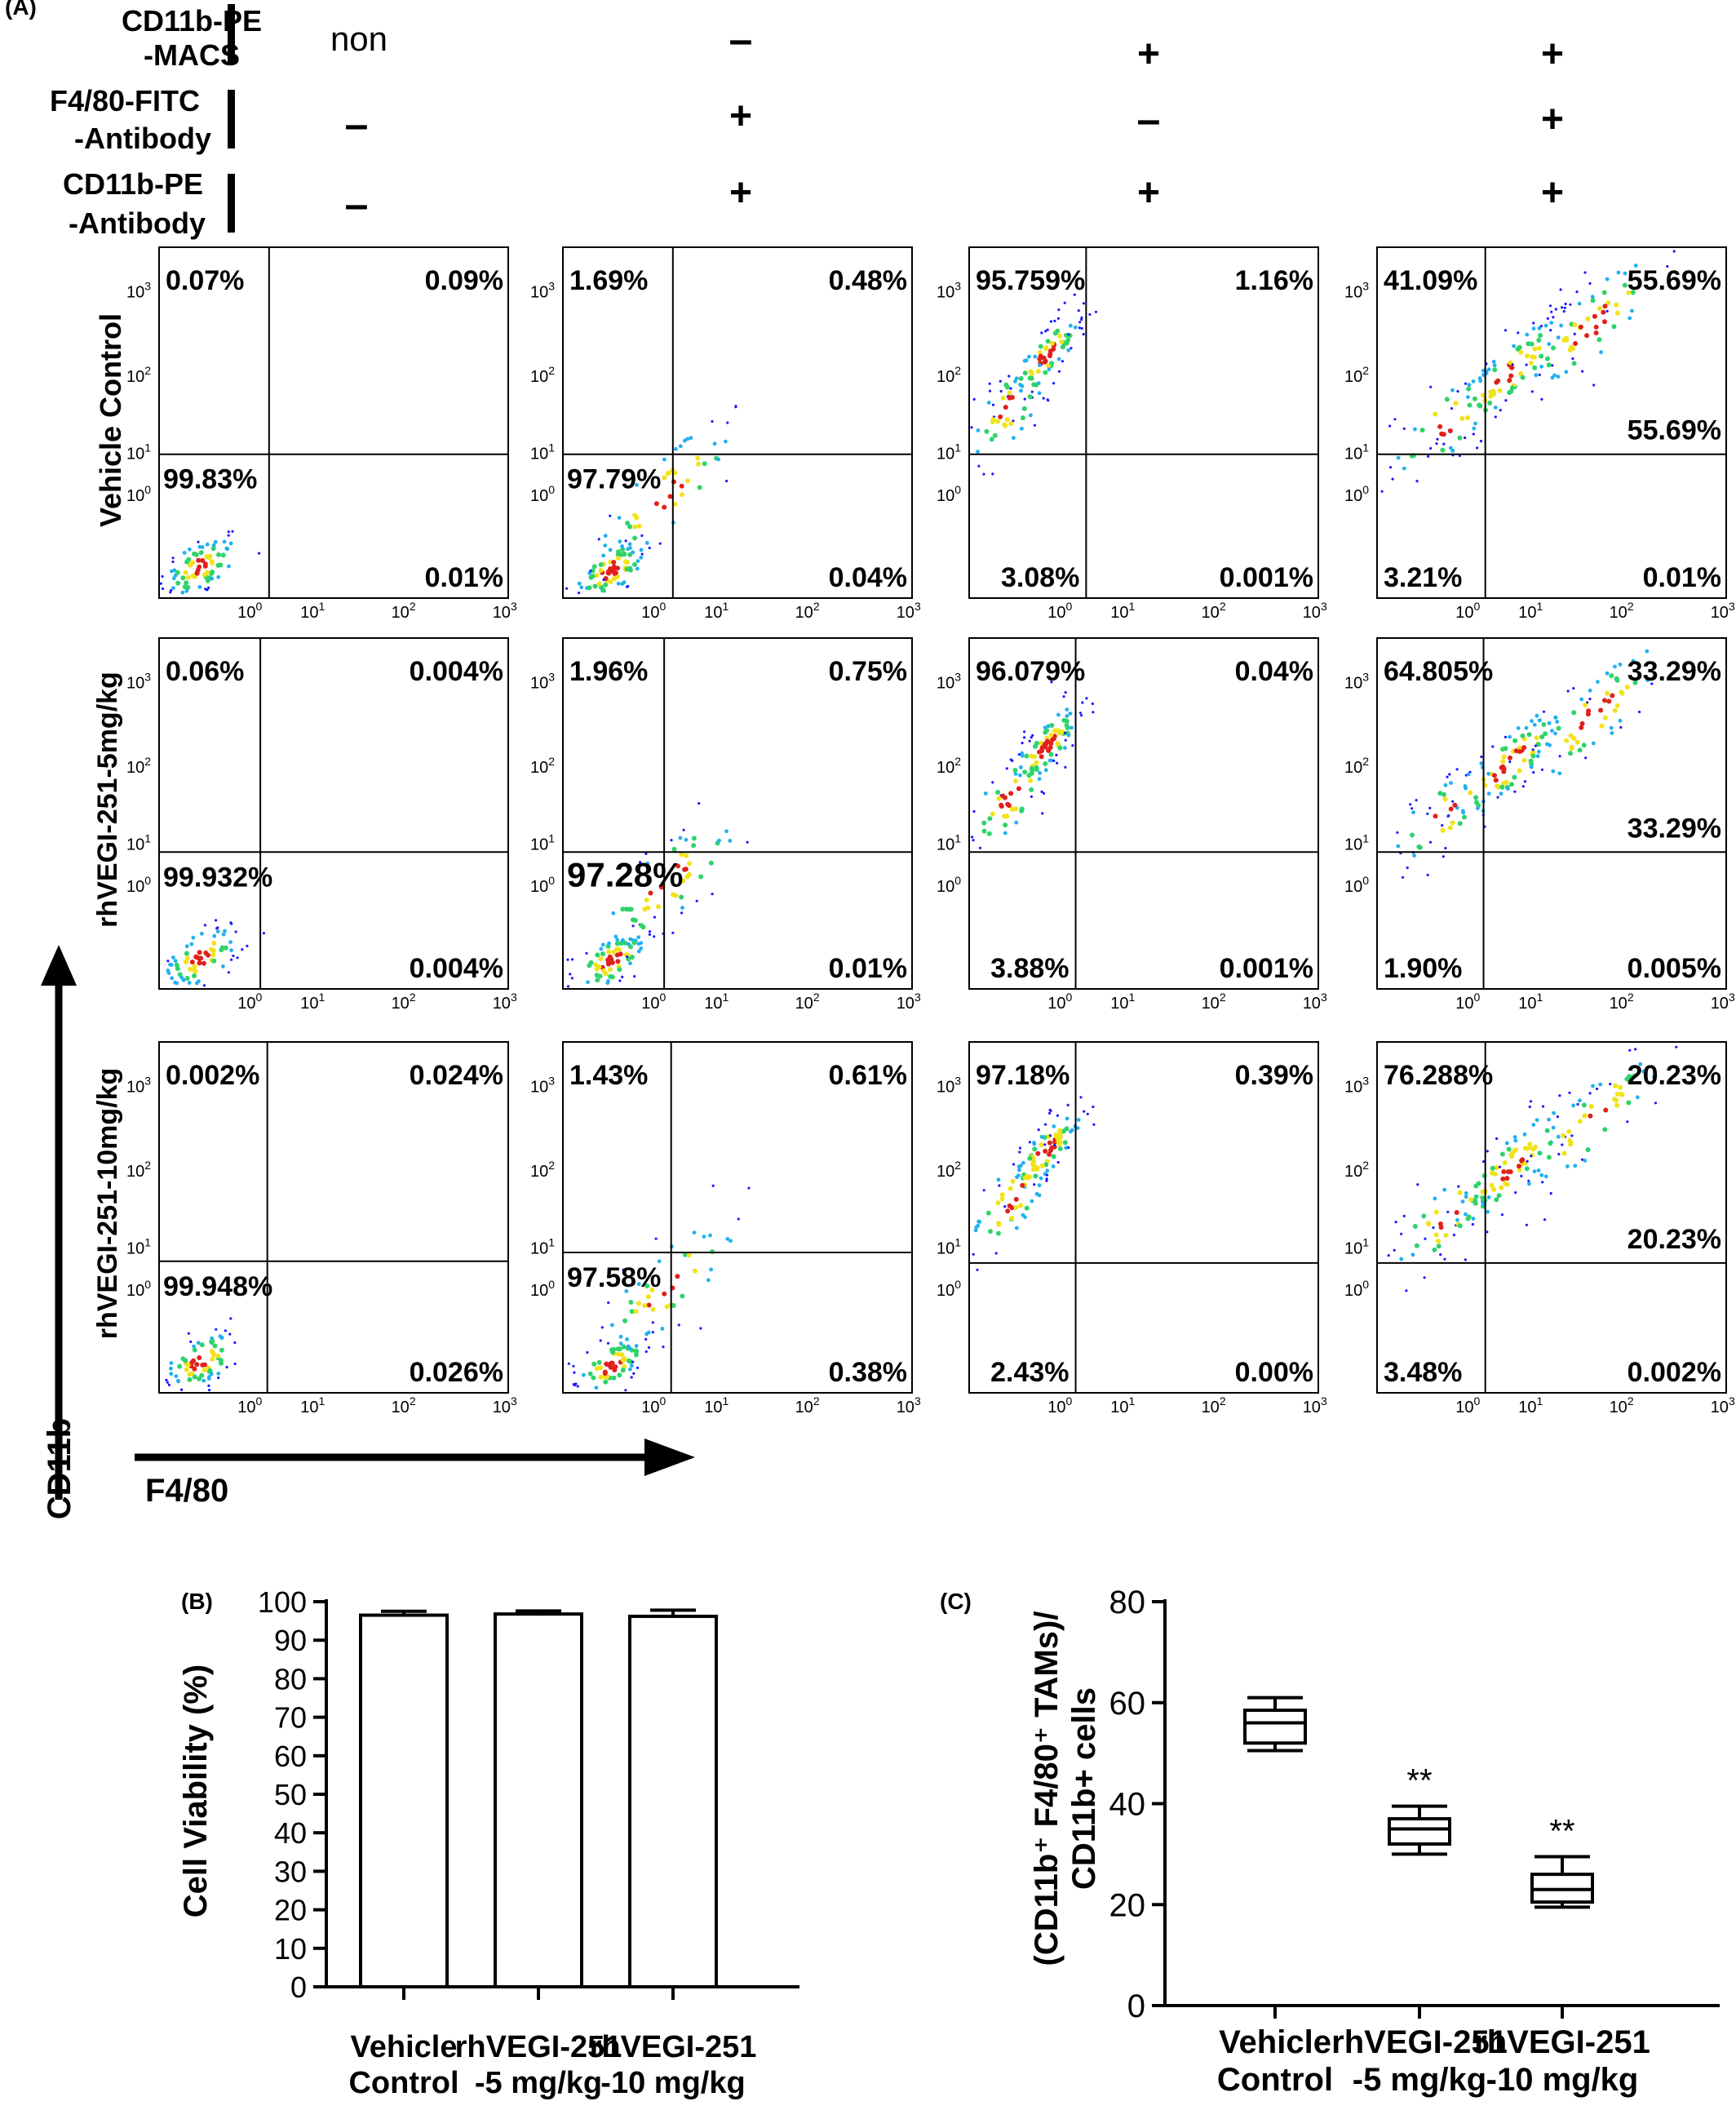  What do you see at coordinates (542, 766) in the screenshot?
I see `y-tick-label: 10²` at bounding box center [542, 766].